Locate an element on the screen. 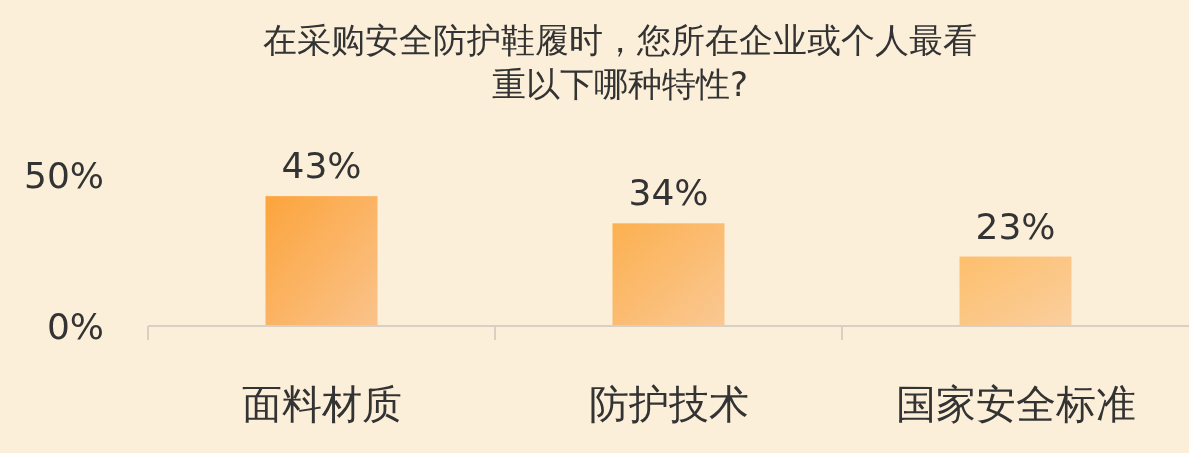  x-tick-label: 面料材质 is located at coordinates (321, 404).